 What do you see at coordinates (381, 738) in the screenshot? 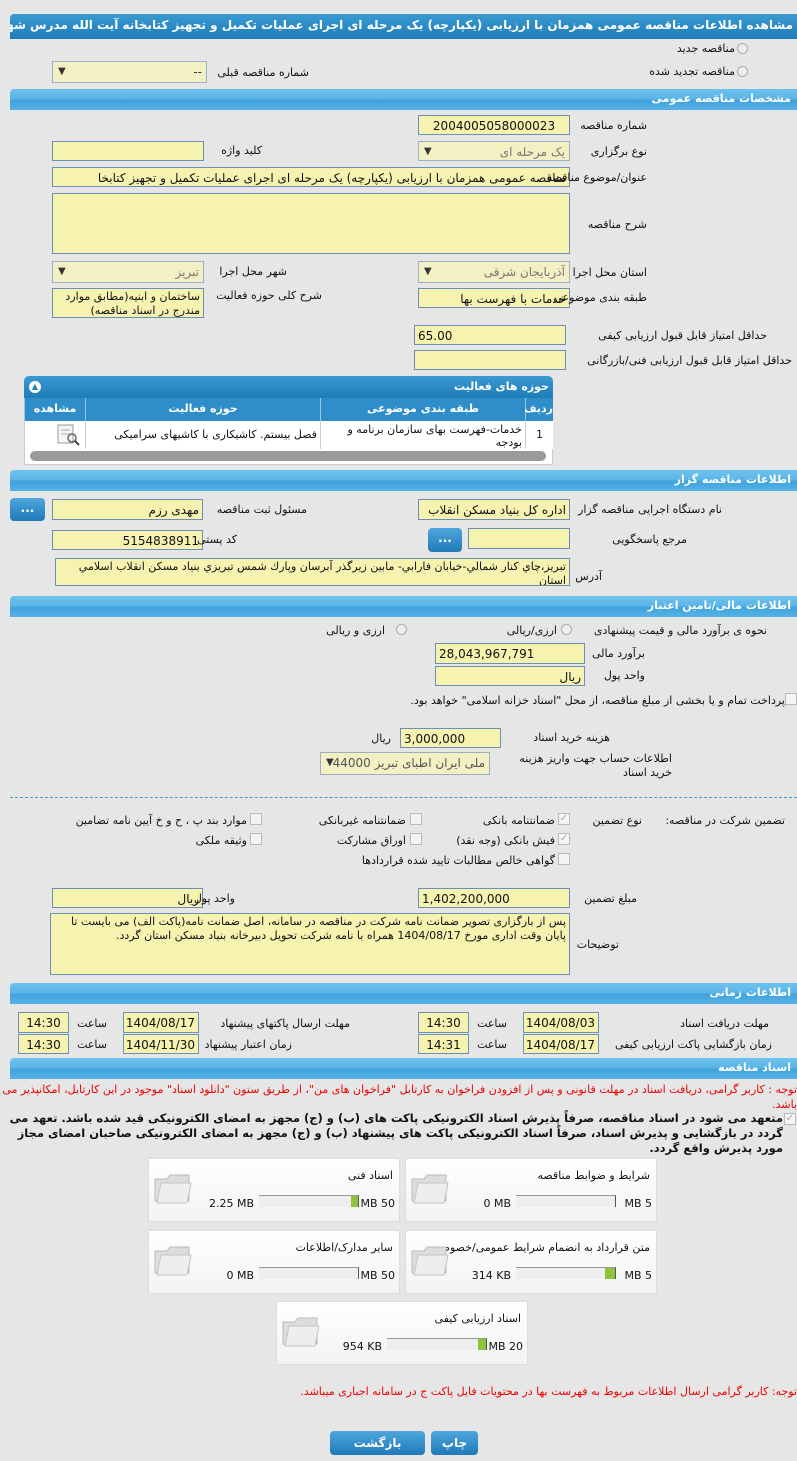
I see `doc-cost-unit: ریال` at bounding box center [381, 738].